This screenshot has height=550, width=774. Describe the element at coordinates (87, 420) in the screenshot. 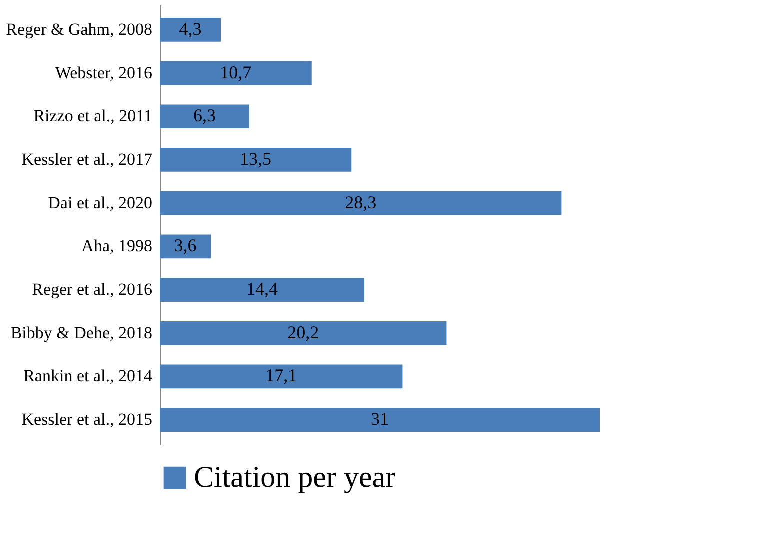

I see `y-tick-label: Kessler et al., 2015` at that location.